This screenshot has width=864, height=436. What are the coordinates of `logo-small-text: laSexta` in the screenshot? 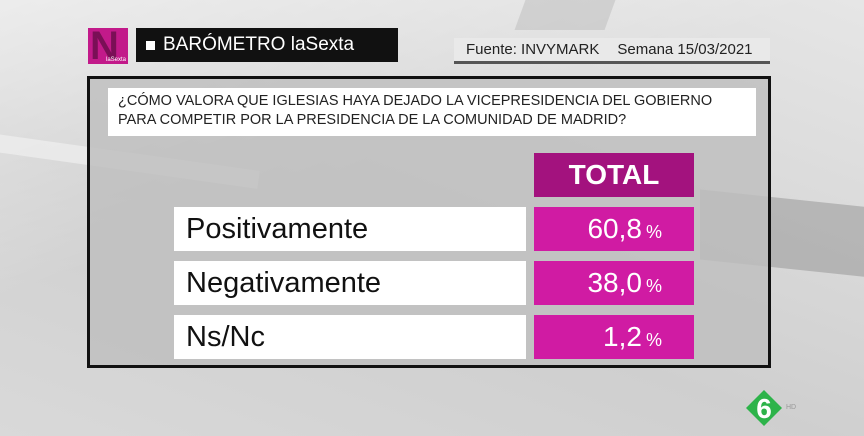 It's located at (115, 60).